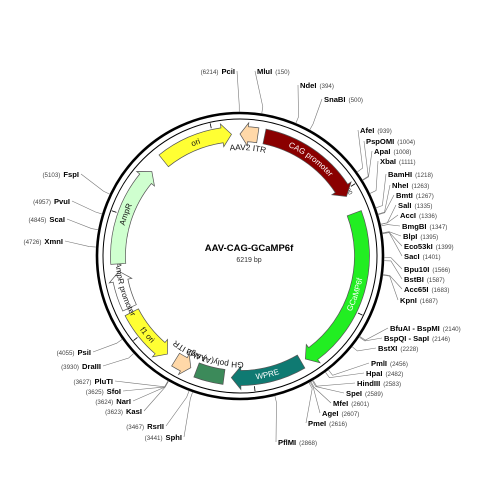 The image size is (500, 500). I want to click on site-kpni: KpnI (1687), so click(410, 289).